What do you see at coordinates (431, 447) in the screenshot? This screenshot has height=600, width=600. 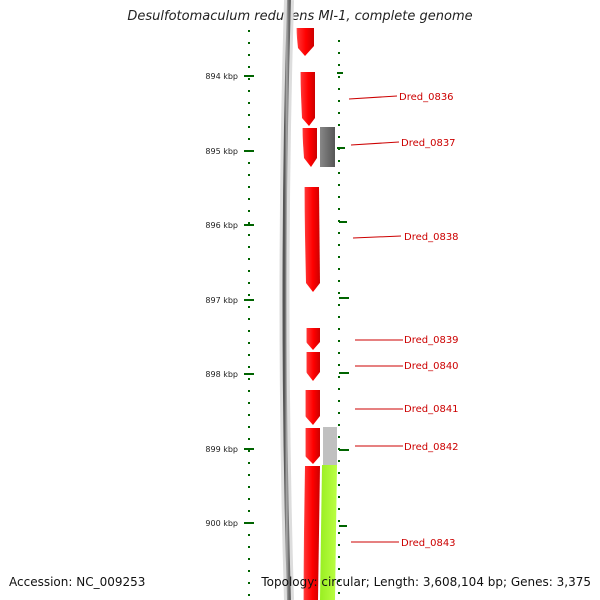 I see `gene-label-dred-0842: Dred_0842` at bounding box center [431, 447].